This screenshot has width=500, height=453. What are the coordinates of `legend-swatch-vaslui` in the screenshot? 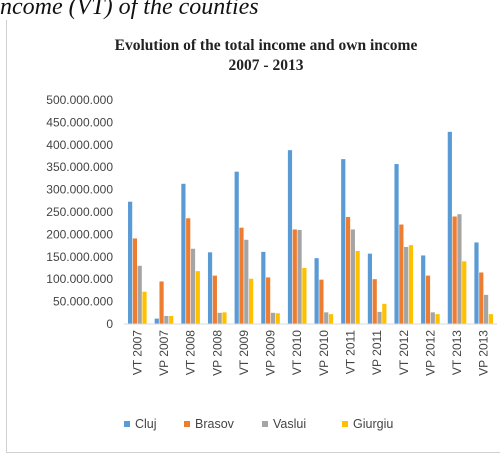 It's located at (265, 424).